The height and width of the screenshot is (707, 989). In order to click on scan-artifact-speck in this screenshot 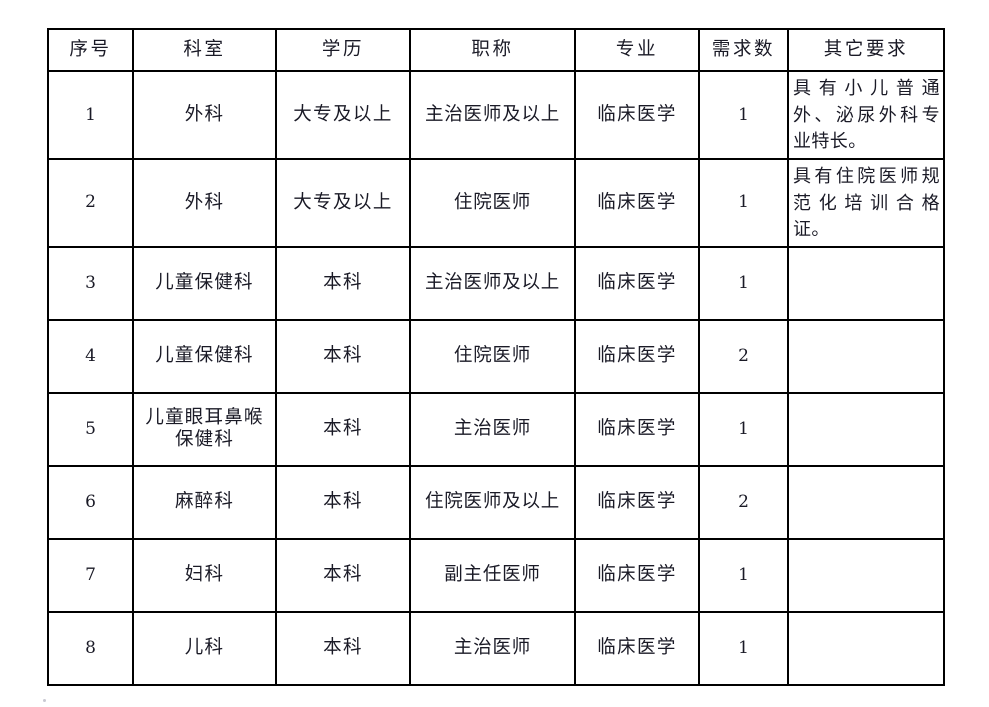, I will do `click(44, 700)`.